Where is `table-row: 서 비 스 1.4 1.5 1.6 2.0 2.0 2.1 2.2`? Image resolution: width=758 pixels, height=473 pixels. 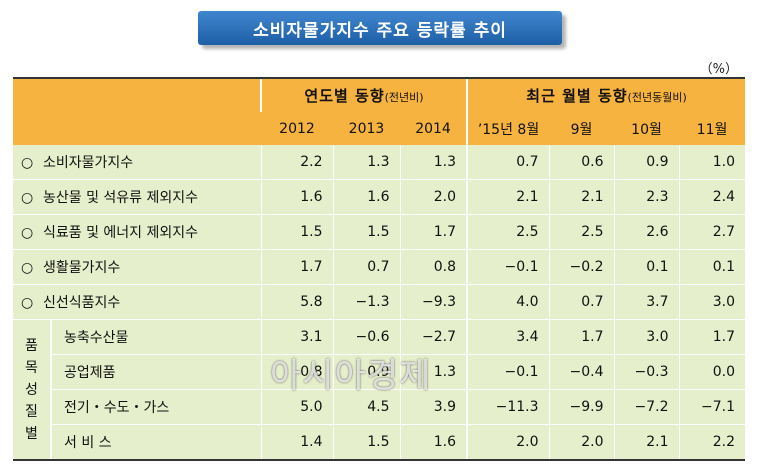 table-row: 서 비 스 1.4 1.5 1.6 2.0 2.0 2.1 2.2 is located at coordinates (379, 442).